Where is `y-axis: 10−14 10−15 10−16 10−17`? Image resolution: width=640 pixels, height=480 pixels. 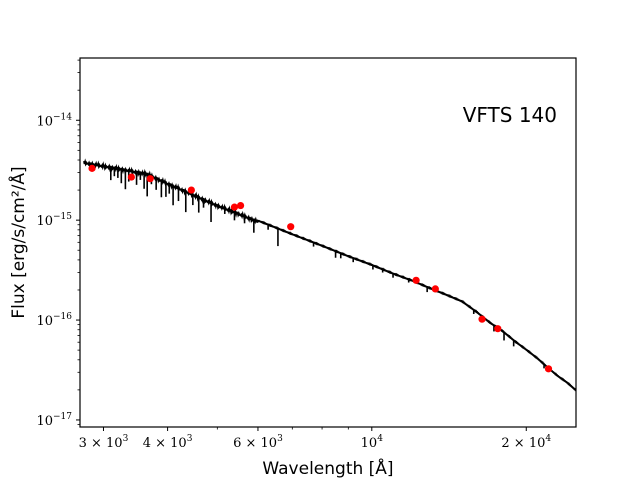 y-axis: 10−14 10−15 10−16 10−17 is located at coordinates (58, 244).